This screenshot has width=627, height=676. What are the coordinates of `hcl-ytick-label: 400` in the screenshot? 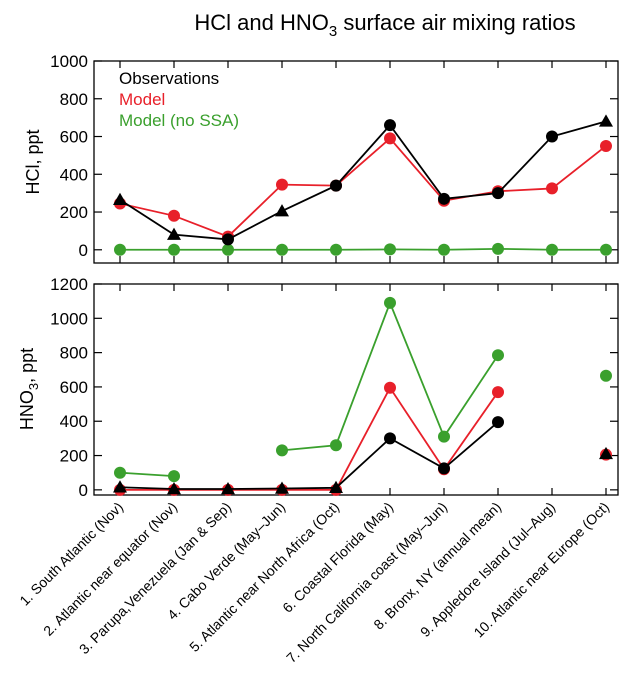 It's located at (74, 174).